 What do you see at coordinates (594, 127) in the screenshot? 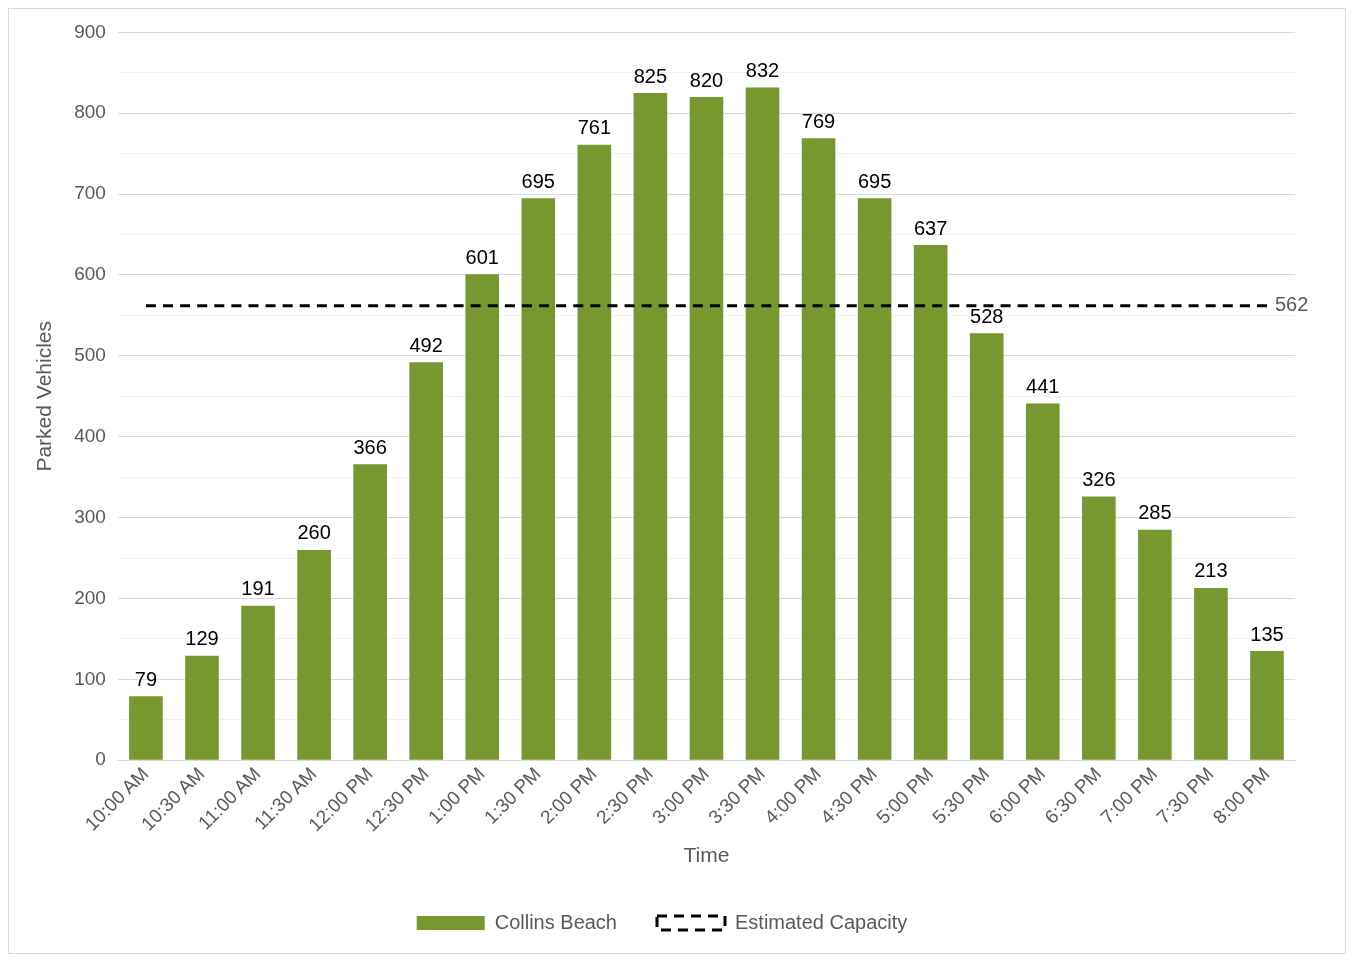
I see `data-label: 761` at bounding box center [594, 127].